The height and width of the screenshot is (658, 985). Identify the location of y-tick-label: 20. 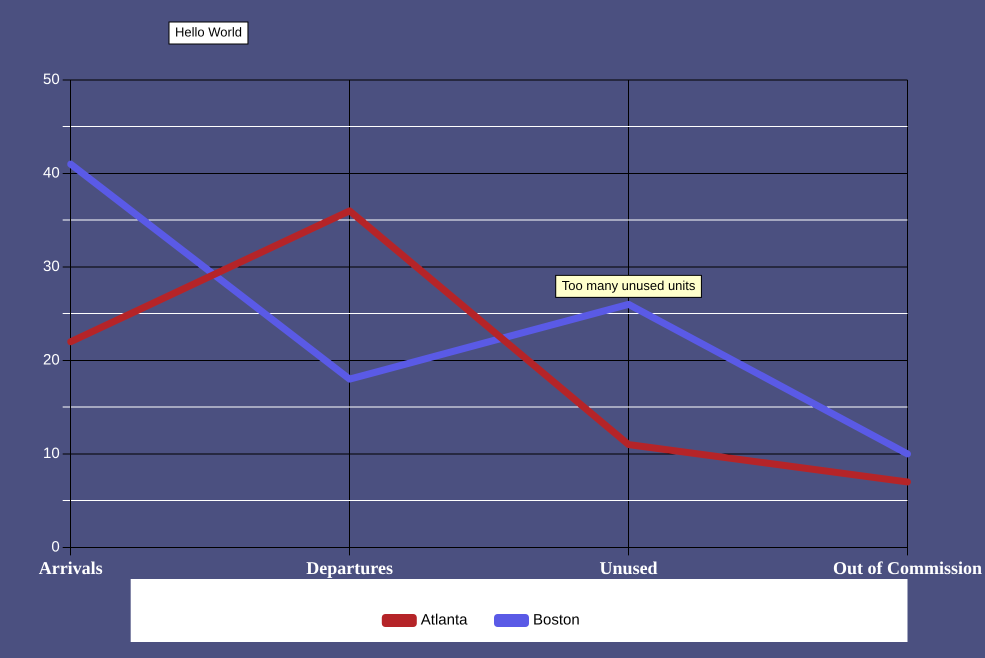
(51, 360).